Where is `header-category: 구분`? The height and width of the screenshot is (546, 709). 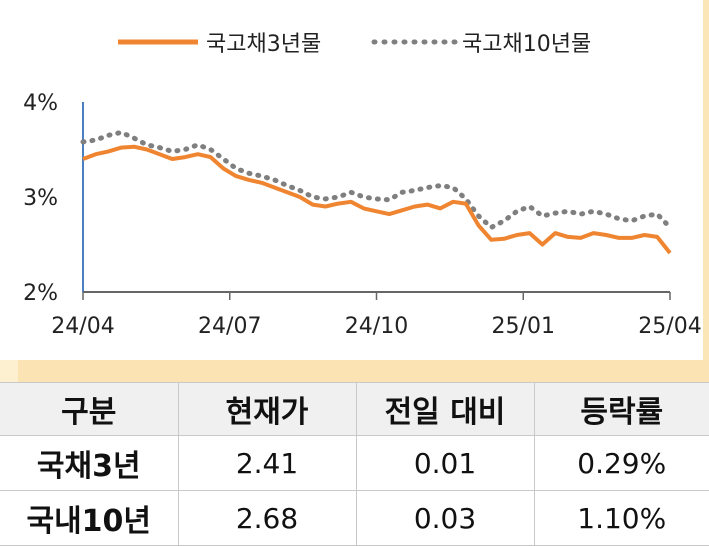
header-category: 구분 is located at coordinates (89, 409).